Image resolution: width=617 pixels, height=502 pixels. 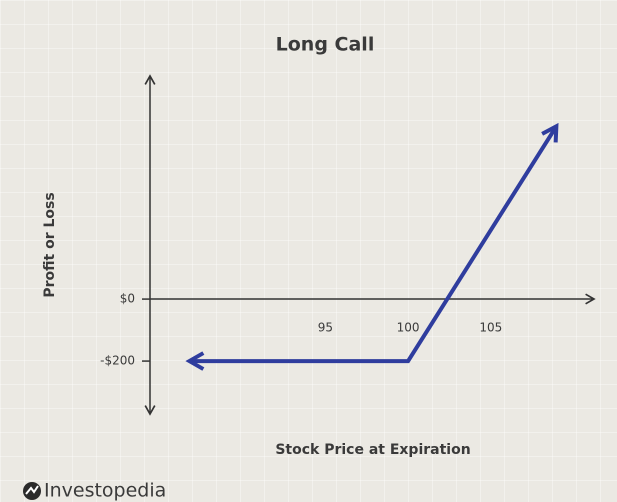 What do you see at coordinates (127, 299) in the screenshot?
I see `y-tick-label: $0` at bounding box center [127, 299].